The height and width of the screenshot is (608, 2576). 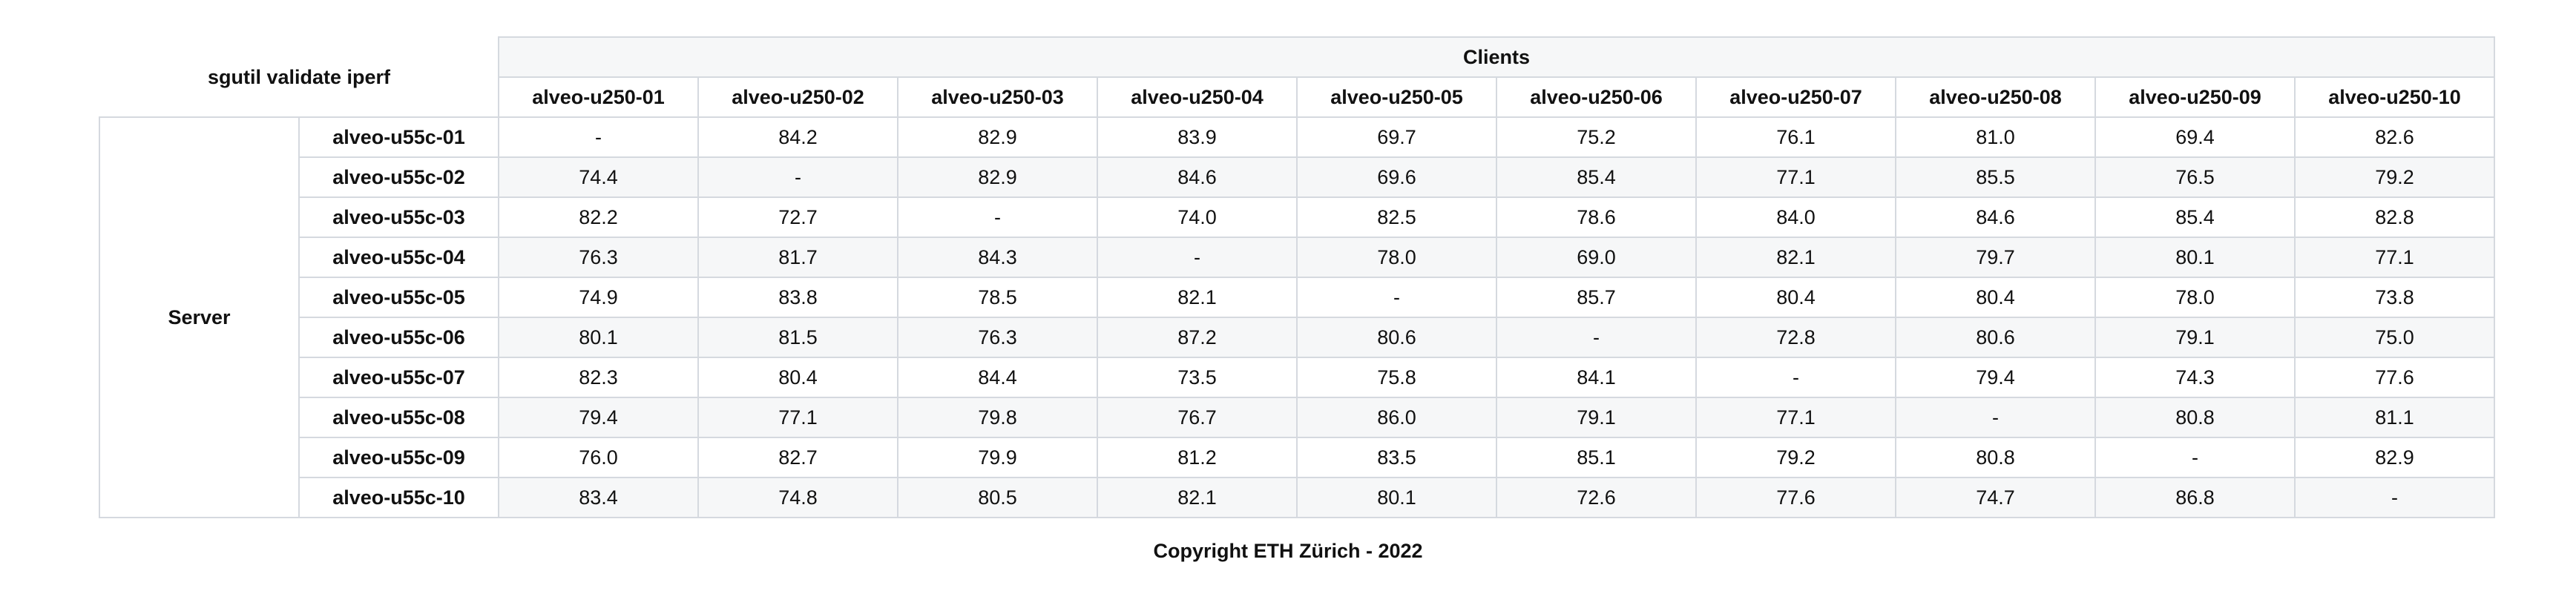 I want to click on throughput-cell: 84.0, so click(x=1796, y=217).